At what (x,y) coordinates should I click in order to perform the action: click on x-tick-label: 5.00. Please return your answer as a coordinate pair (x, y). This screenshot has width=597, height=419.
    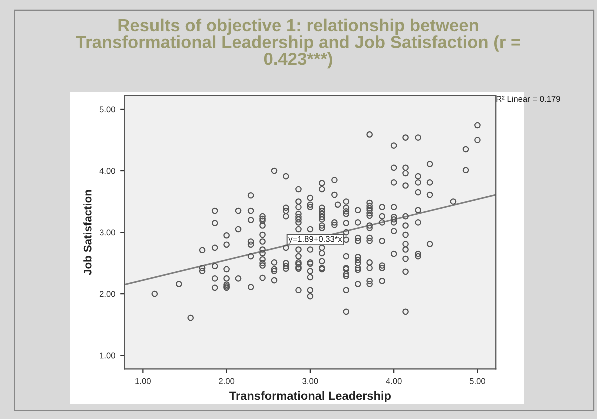
    Looking at the image, I should click on (478, 381).